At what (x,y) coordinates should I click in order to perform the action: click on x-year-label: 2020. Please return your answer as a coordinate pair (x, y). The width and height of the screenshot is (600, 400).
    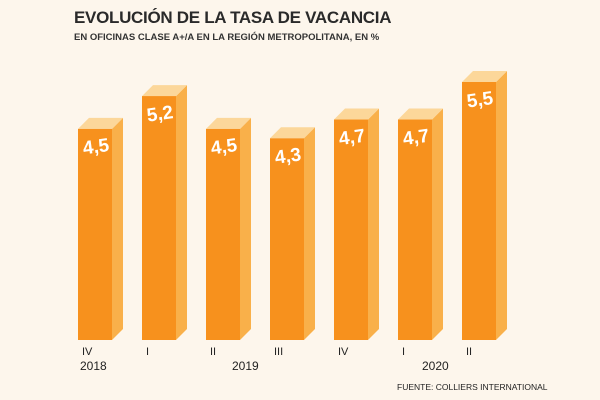
    Looking at the image, I should click on (435, 366).